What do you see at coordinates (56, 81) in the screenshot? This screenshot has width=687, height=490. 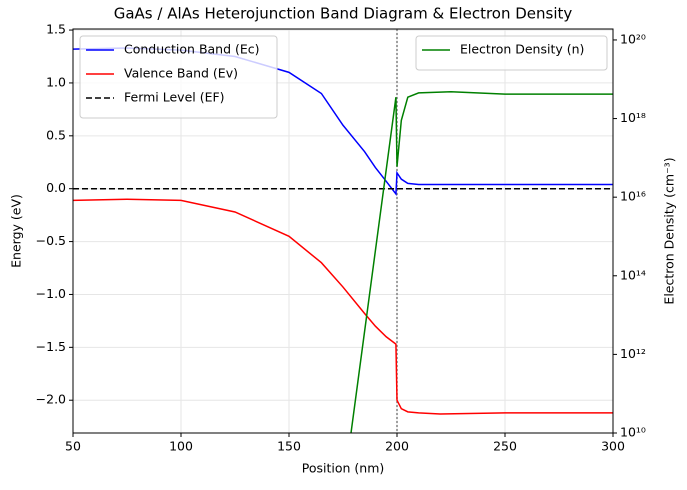 I see `y-tick-label: 1.0` at bounding box center [56, 81].